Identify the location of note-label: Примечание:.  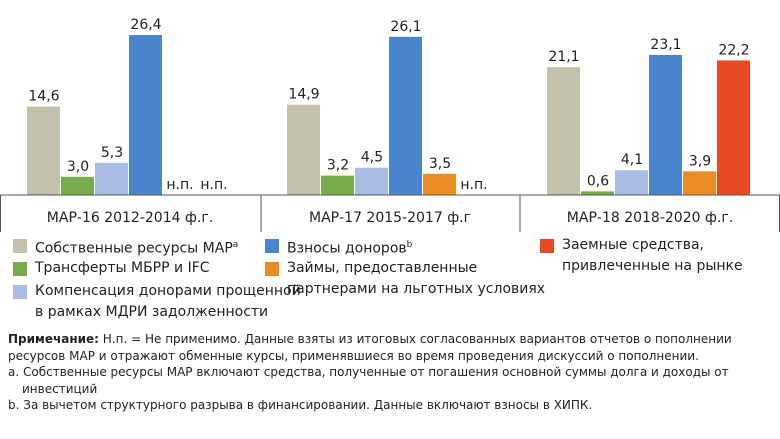
(53, 339).